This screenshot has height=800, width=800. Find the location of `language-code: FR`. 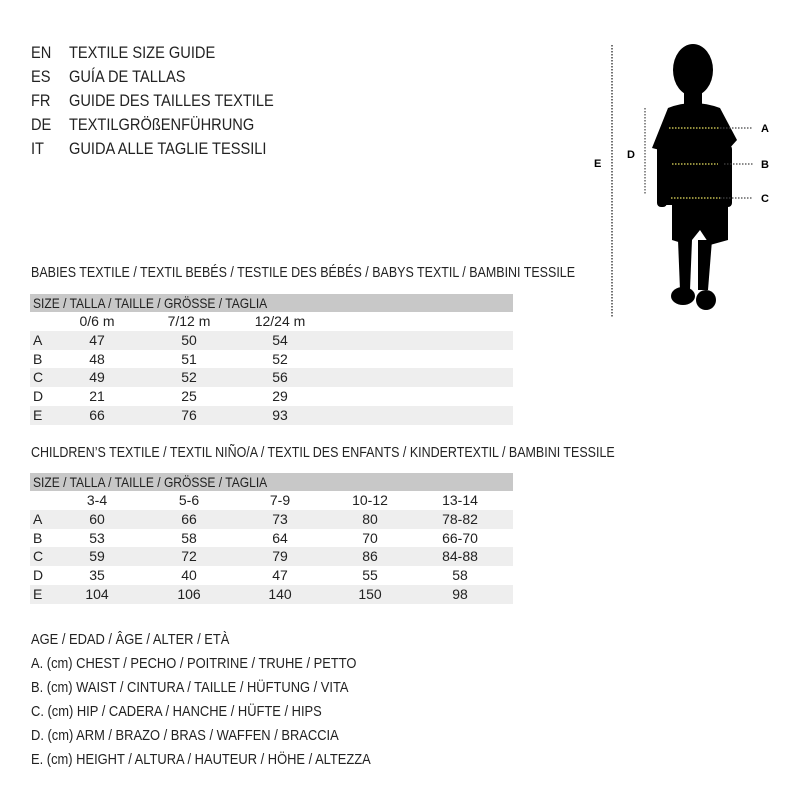

language-code: FR is located at coordinates (41, 100).